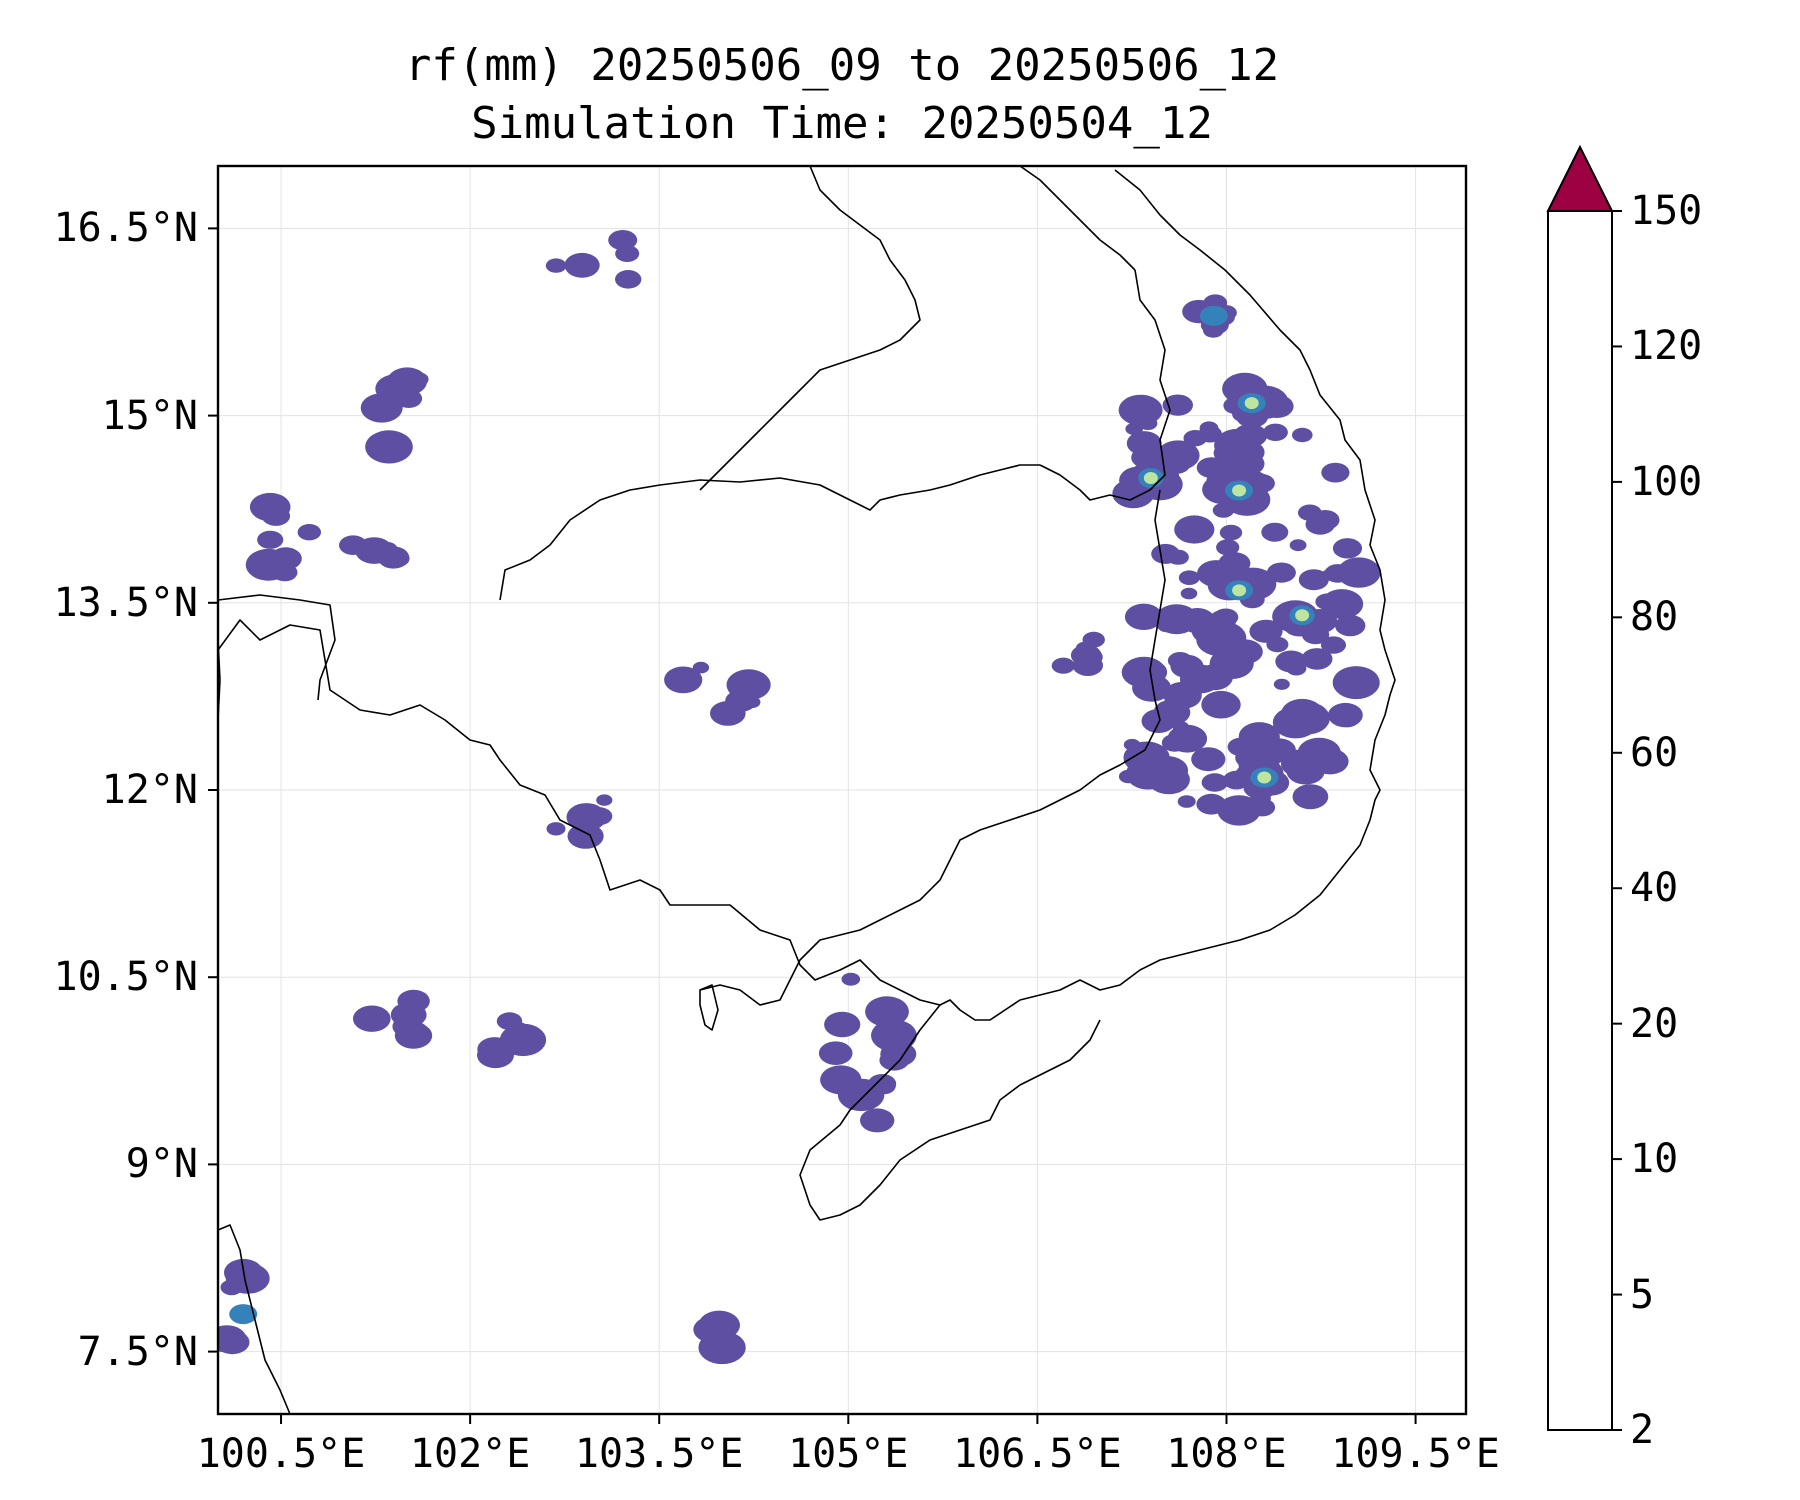  What do you see at coordinates (126, 977) in the screenshot?
I see `lat-tick-label: 10.5°N` at bounding box center [126, 977].